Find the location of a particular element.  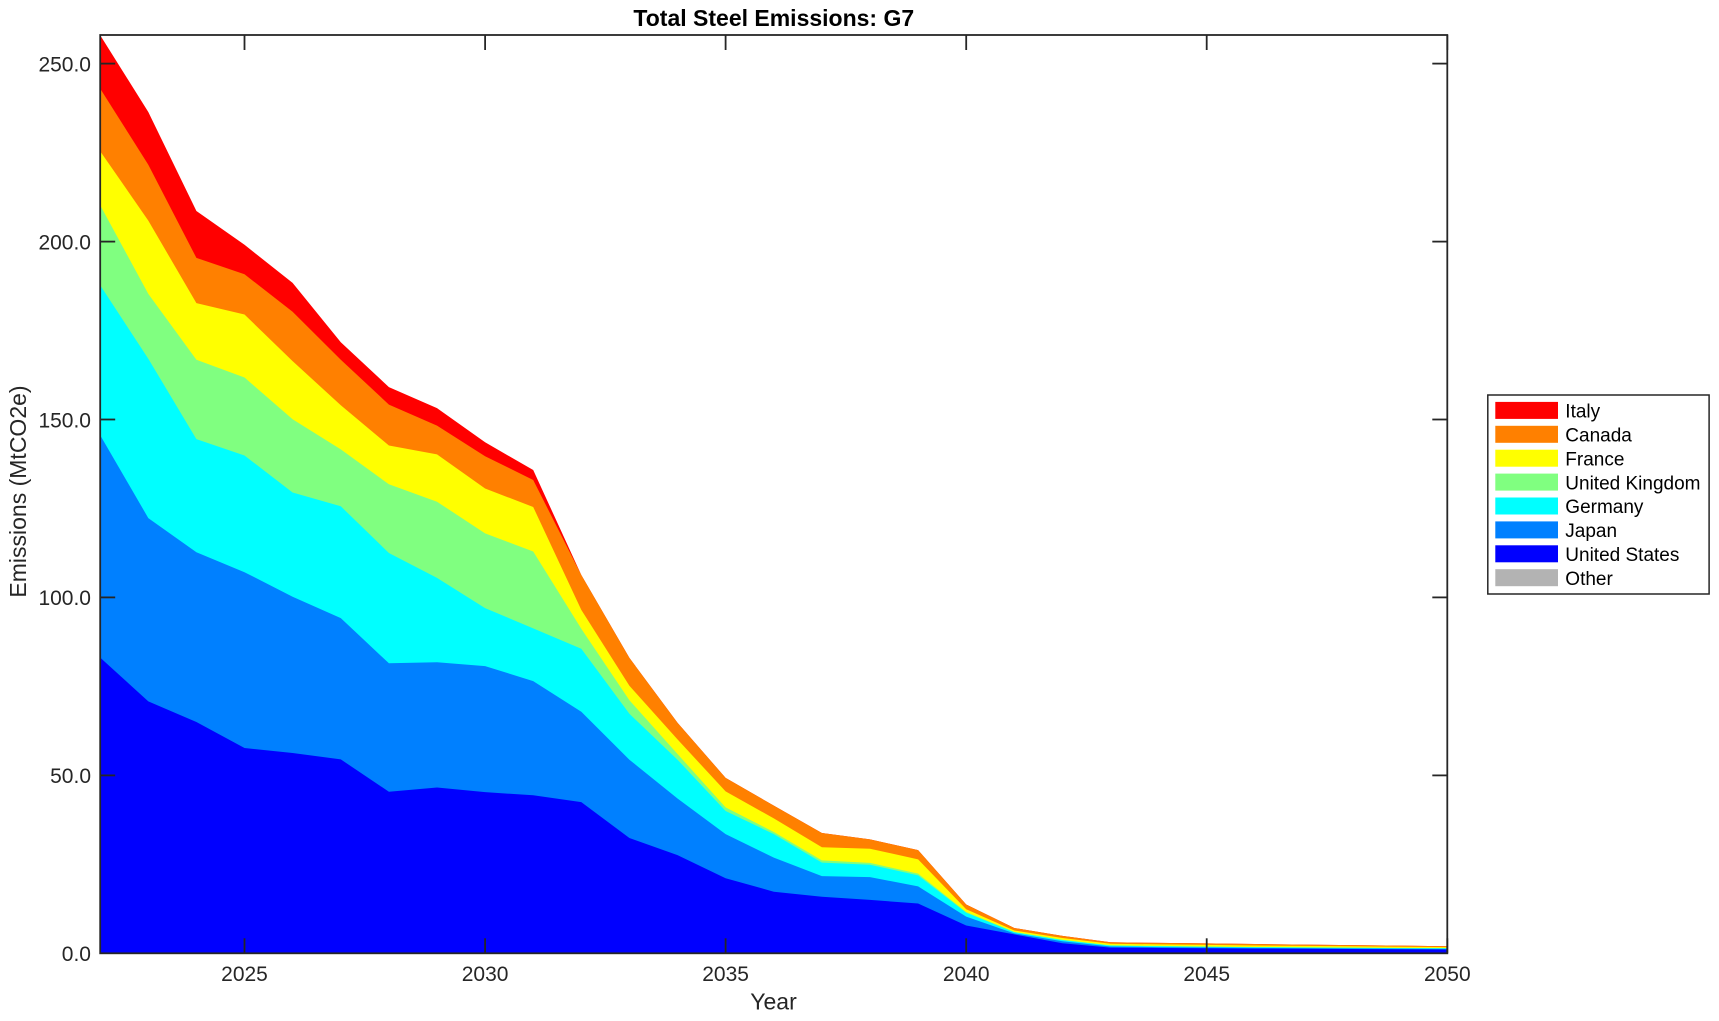

svg-text: 50.0 is located at coordinates (70, 776).